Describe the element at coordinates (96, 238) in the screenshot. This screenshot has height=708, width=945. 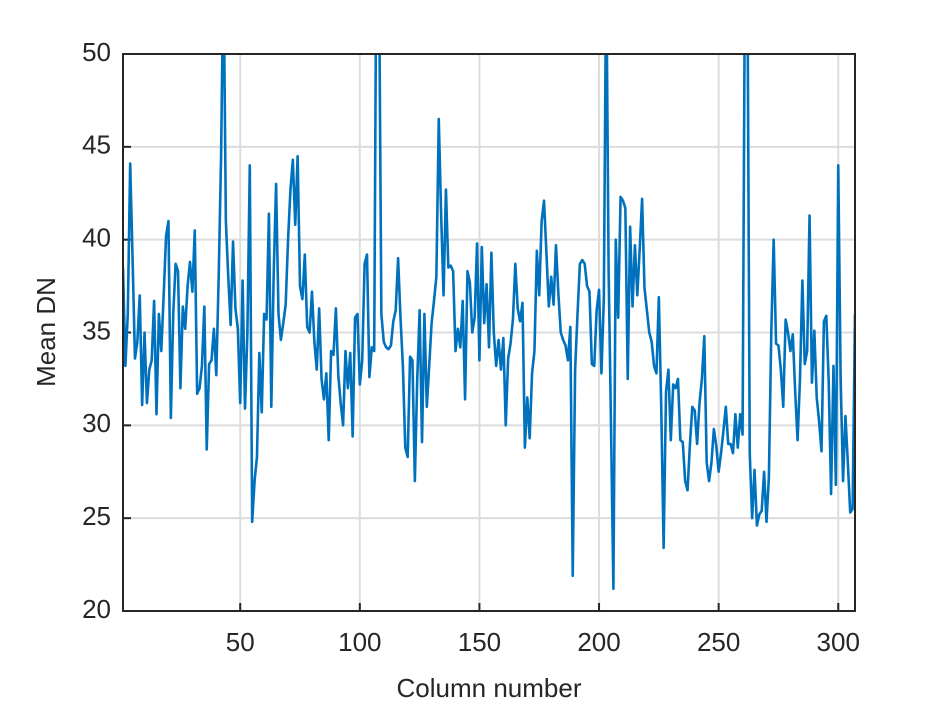
I see `y-tick-label: 40` at that location.